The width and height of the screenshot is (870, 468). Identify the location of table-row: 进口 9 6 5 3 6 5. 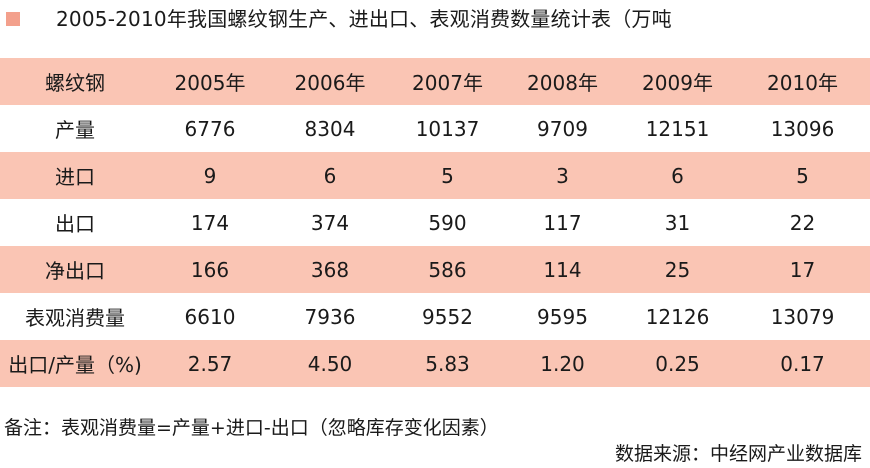
(435, 175).